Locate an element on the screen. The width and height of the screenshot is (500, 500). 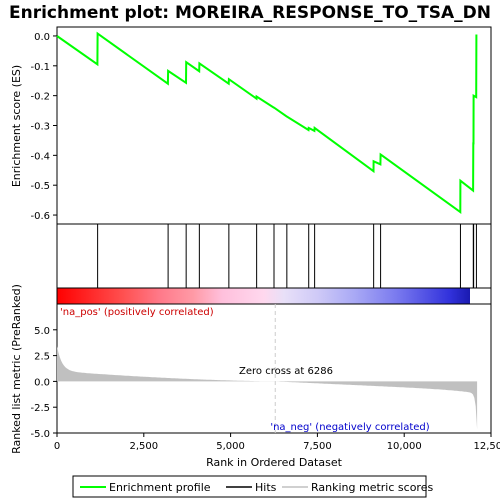
zero-cross-label: Zero cross at 6286 is located at coordinates (286, 371).